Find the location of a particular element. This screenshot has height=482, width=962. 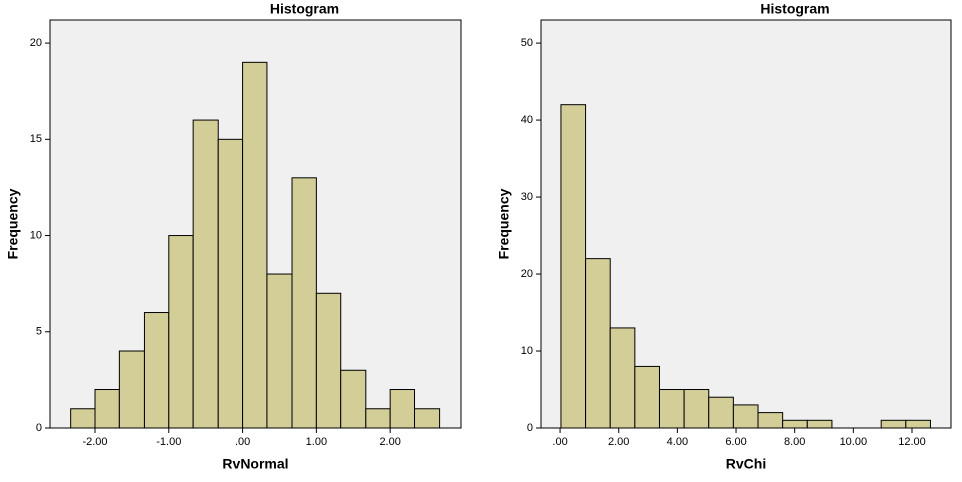

y-tick-label: 5 is located at coordinates (39, 332).